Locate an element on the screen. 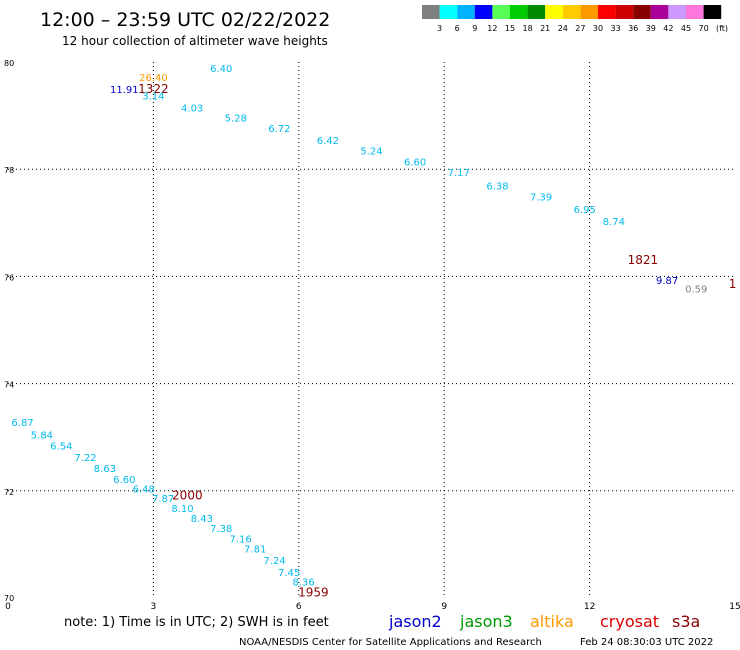  data-point-label: 7.17 is located at coordinates (459, 173).